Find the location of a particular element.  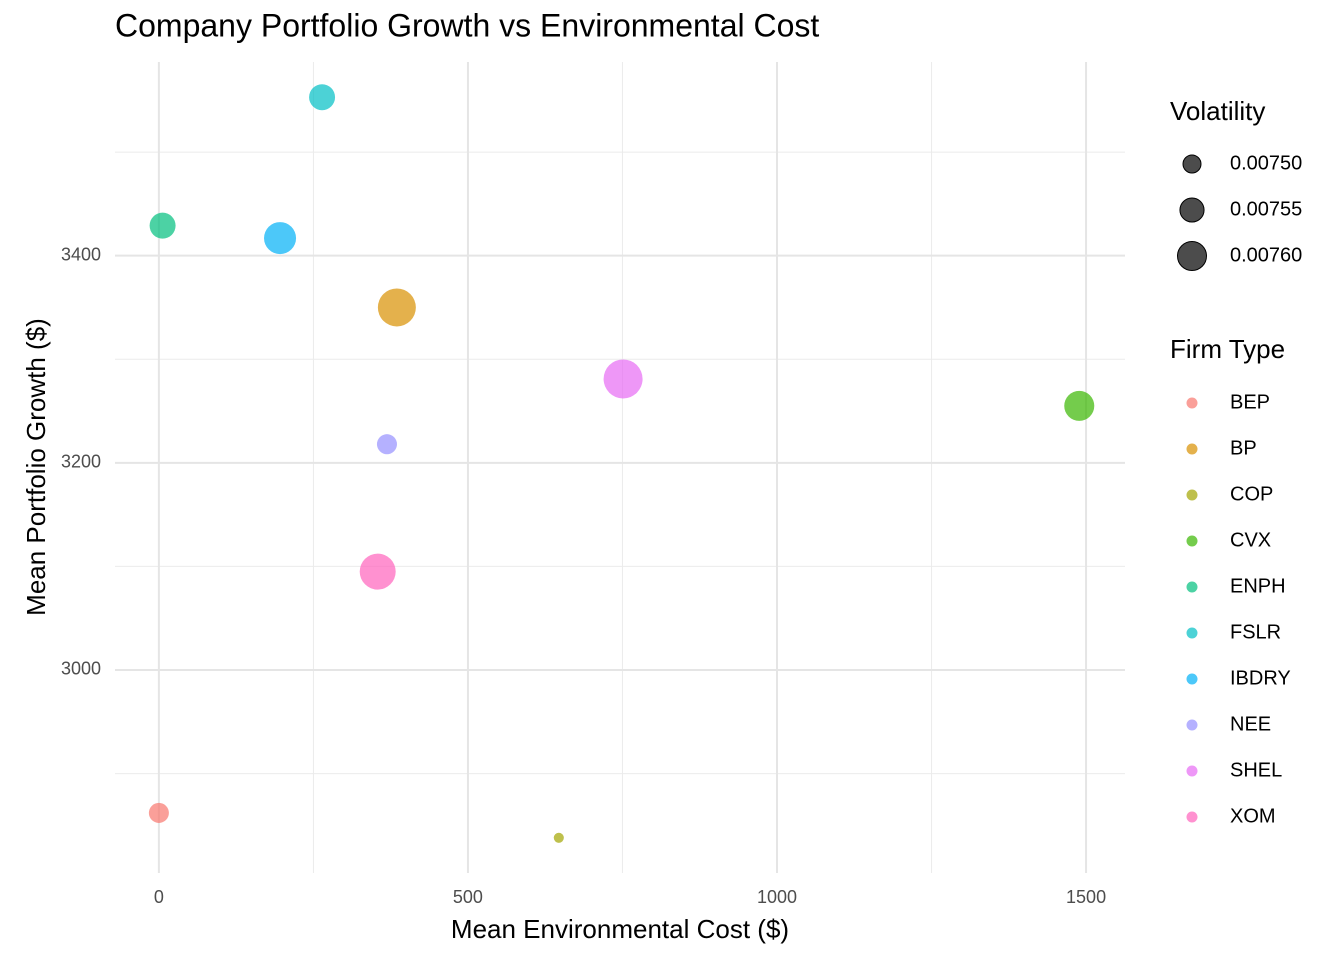

size-legend-label: 0.00750 is located at coordinates (1266, 163).